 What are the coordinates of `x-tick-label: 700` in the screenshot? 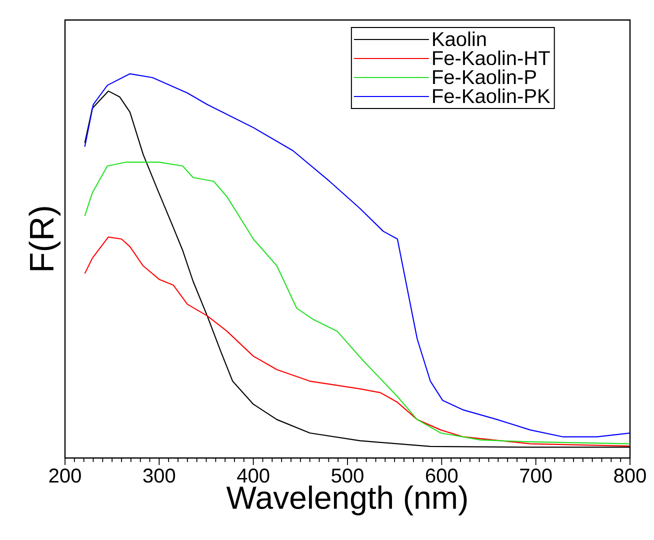 It's located at (536, 475).